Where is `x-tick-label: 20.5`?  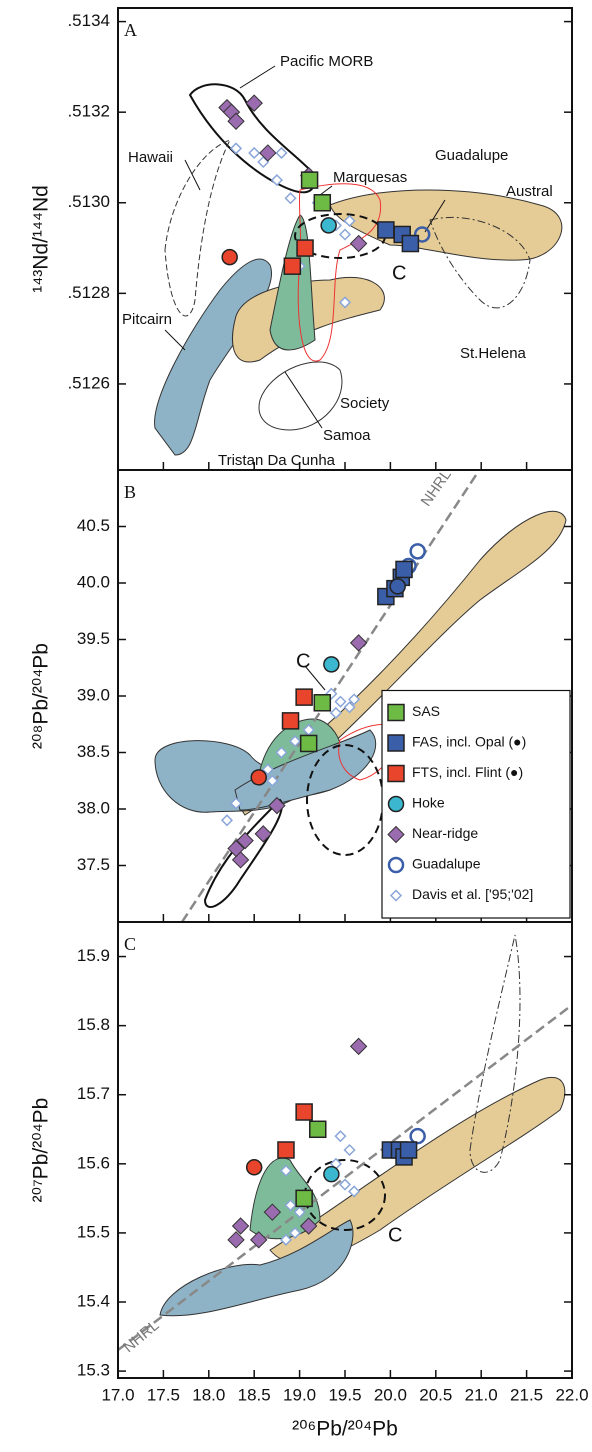
x-tick-label: 20.5 is located at coordinates (435, 1394).